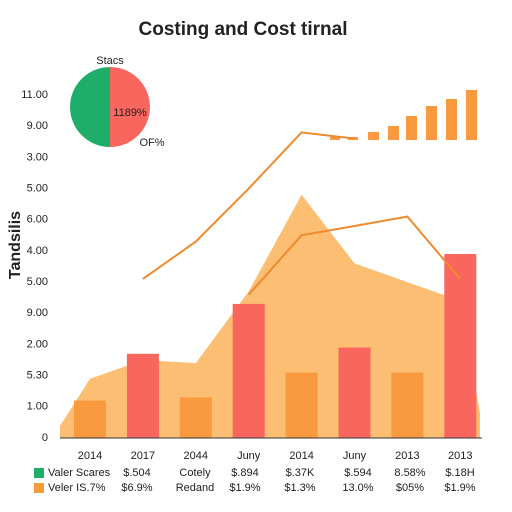 The width and height of the screenshot is (512, 512). What do you see at coordinates (37, 344) in the screenshot?
I see `y-tick-label: 2.00` at bounding box center [37, 344].